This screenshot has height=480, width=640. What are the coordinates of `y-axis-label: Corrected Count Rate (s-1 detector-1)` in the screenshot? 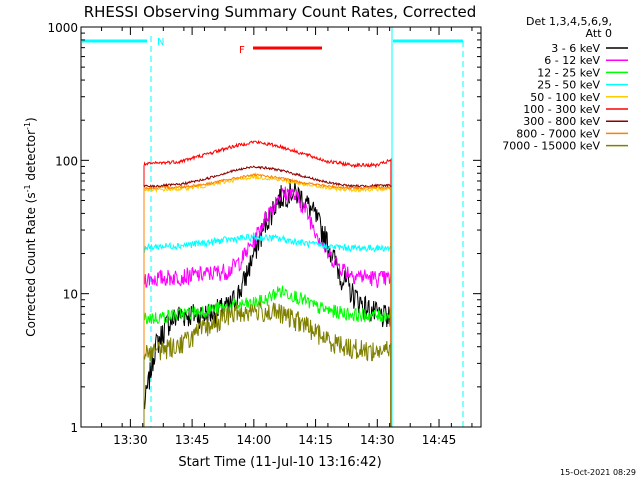 It's located at (30, 226).